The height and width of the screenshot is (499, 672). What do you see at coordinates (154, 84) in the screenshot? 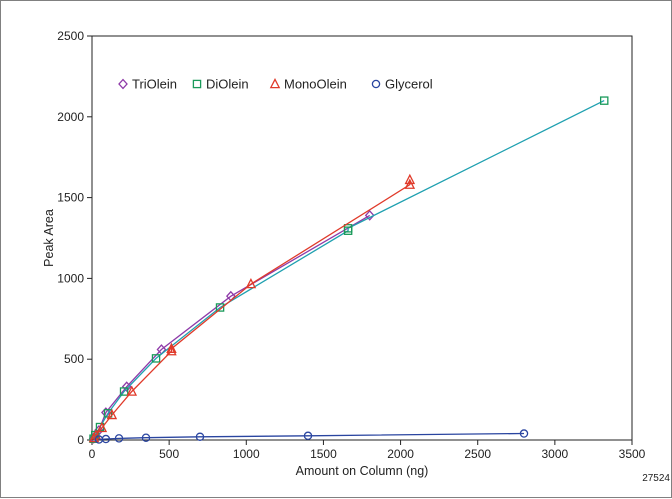
I see `legend-label-triolein: TriOlein` at bounding box center [154, 84].